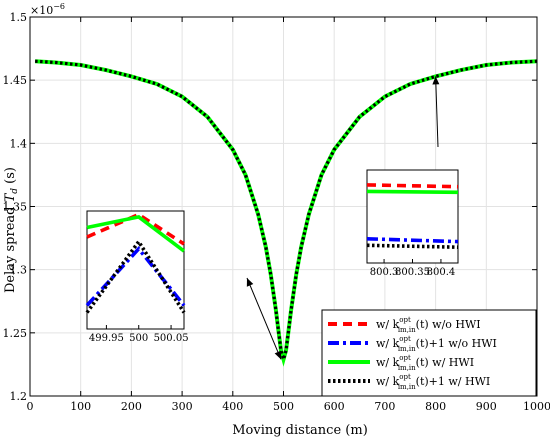  What do you see at coordinates (182, 406) in the screenshot?
I see `x-tick-label: 300` at bounding box center [182, 406].